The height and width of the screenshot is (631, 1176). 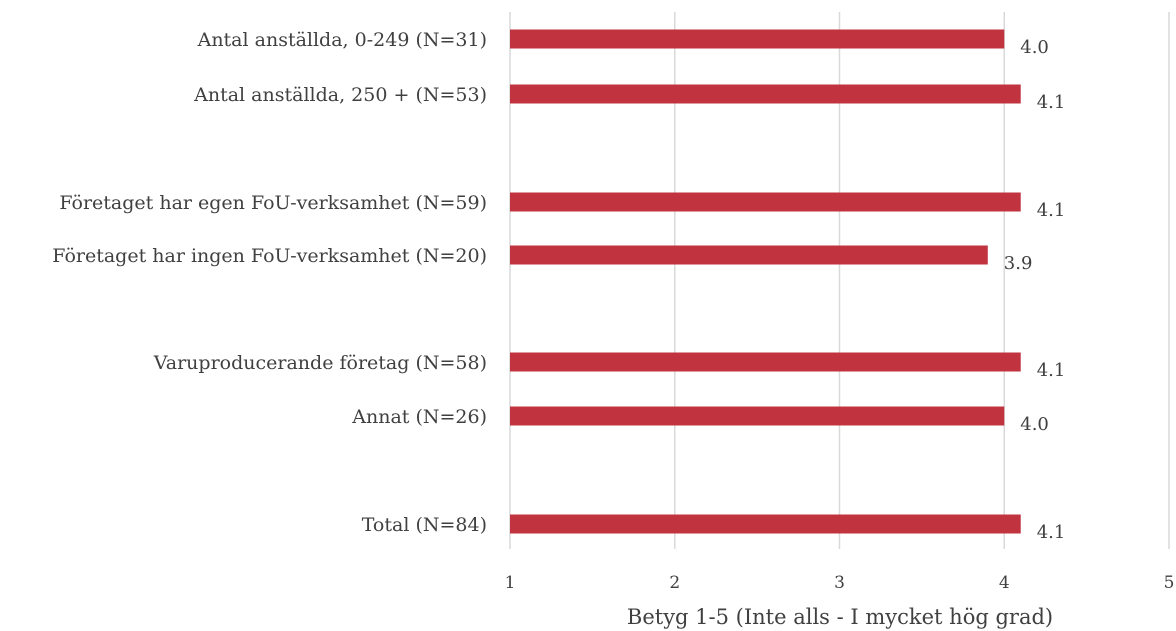 I want to click on x-tick-label-2: 2, so click(x=674, y=583).